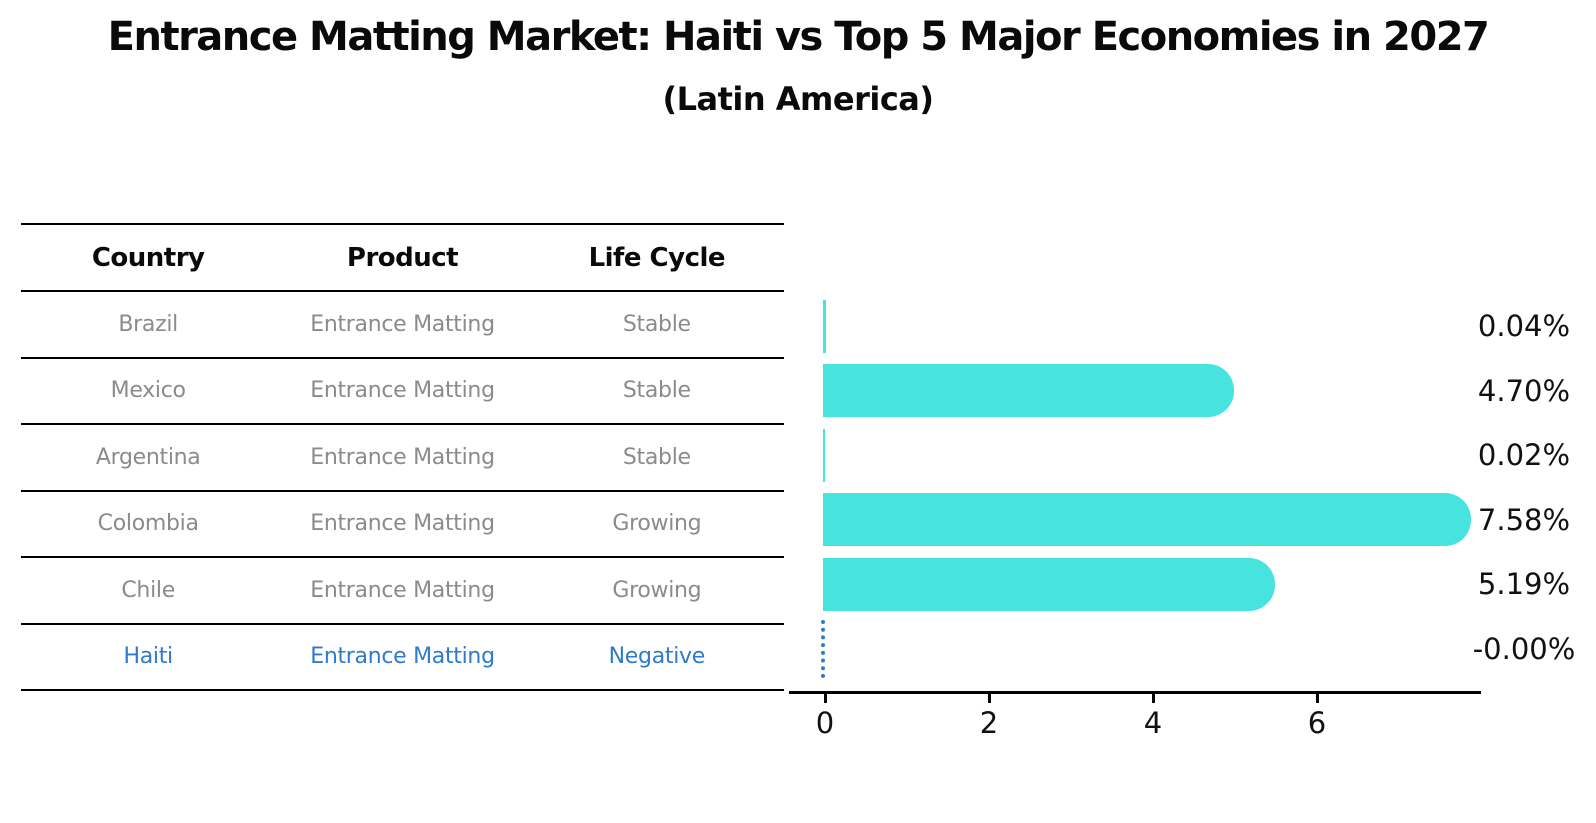  I want to click on table-row-colombia: Colombia Entrance Matting Growing, so click(402, 525).